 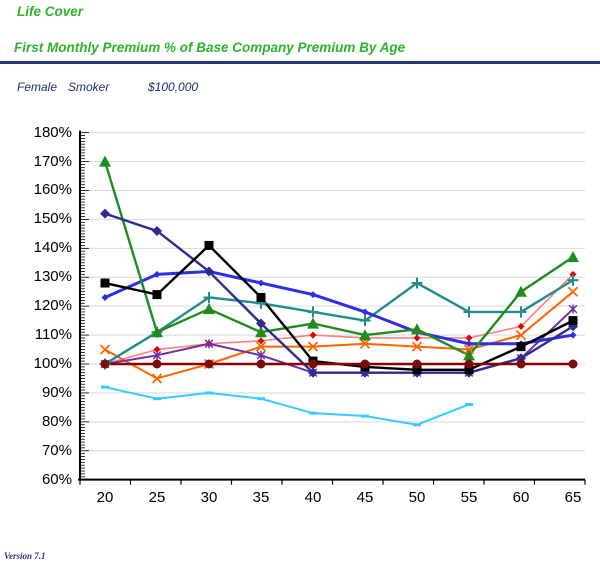 I want to click on sum-assured-label: $100,000, so click(x=173, y=87).